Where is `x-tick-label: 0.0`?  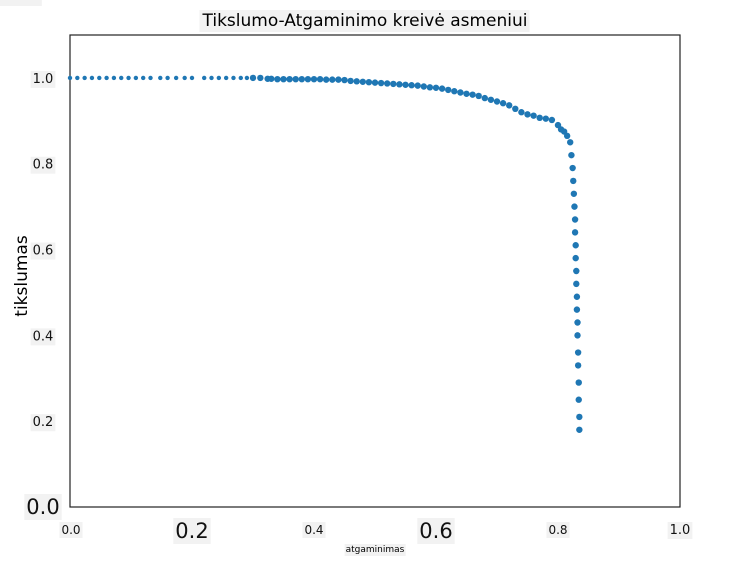
x-tick-label: 0.0 is located at coordinates (70, 530).